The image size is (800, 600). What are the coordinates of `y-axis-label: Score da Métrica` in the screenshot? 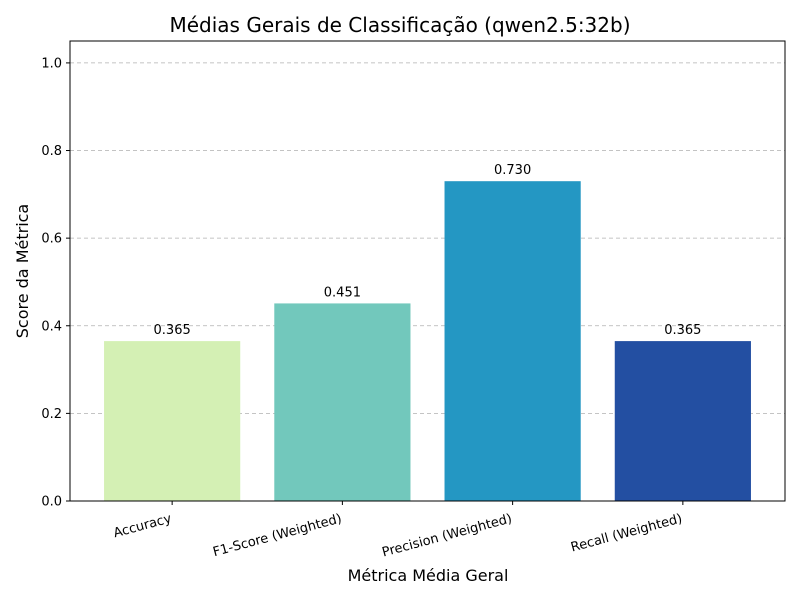 It's located at (22, 271).